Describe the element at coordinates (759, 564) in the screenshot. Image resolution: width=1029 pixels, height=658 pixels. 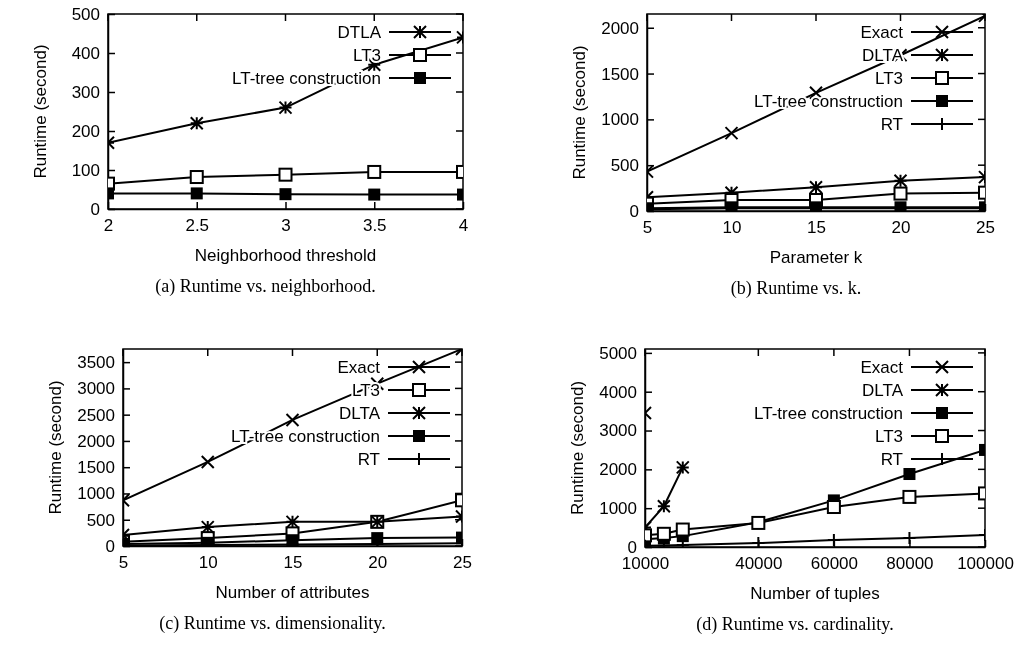
I see `x-tick-label: 40000` at that location.